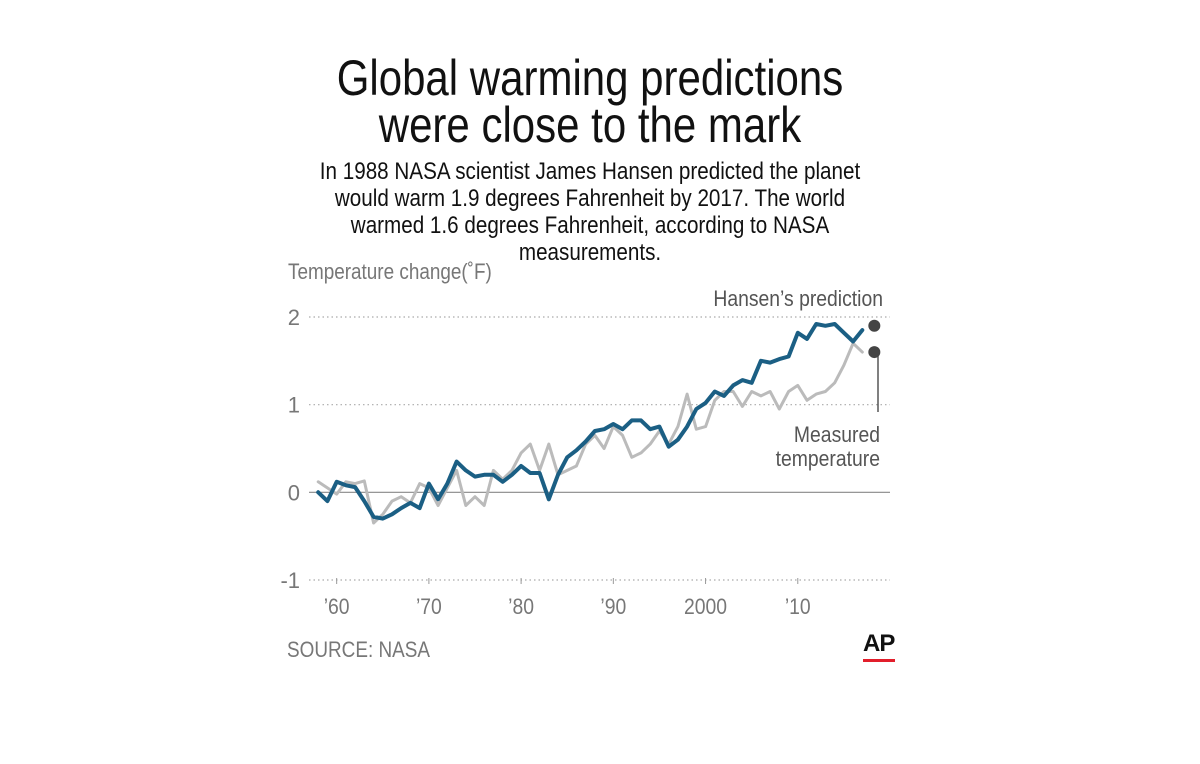  What do you see at coordinates (358, 649) in the screenshot?
I see `source-note: SOURCE: NASA` at bounding box center [358, 649].